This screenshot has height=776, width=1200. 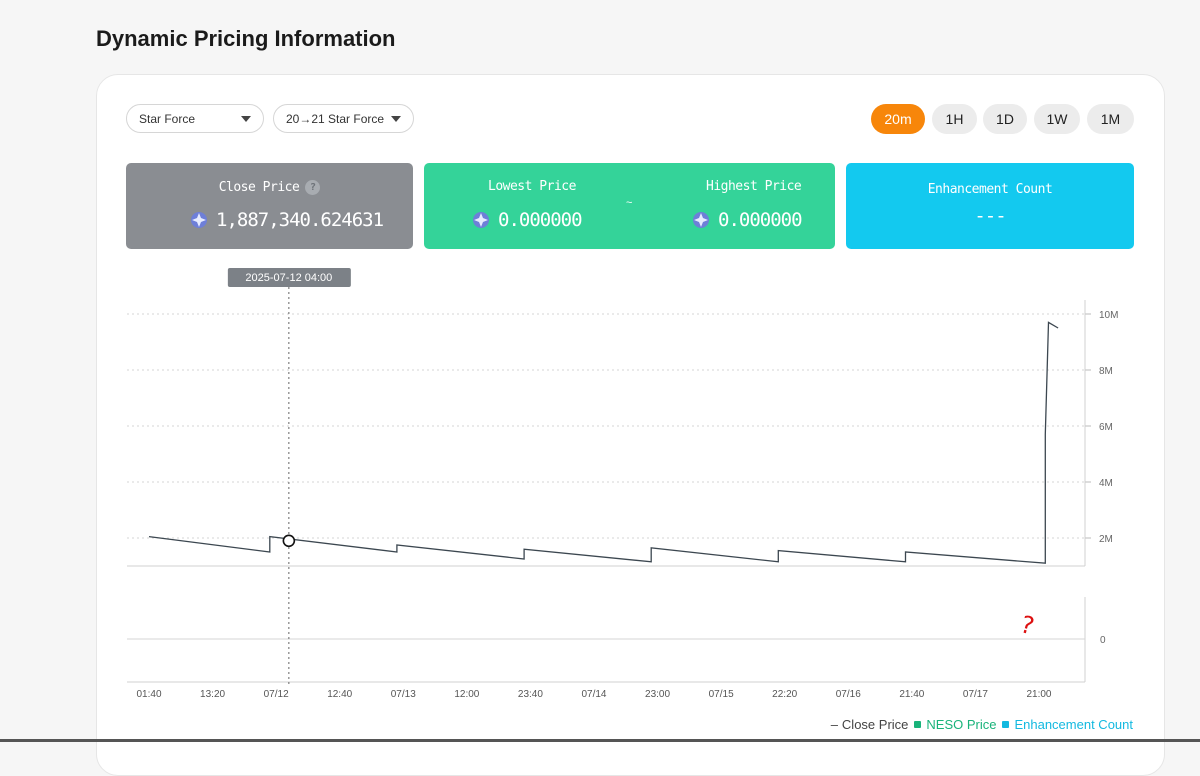 I want to click on lowest-price-label: Lowest Price, so click(x=532, y=186).